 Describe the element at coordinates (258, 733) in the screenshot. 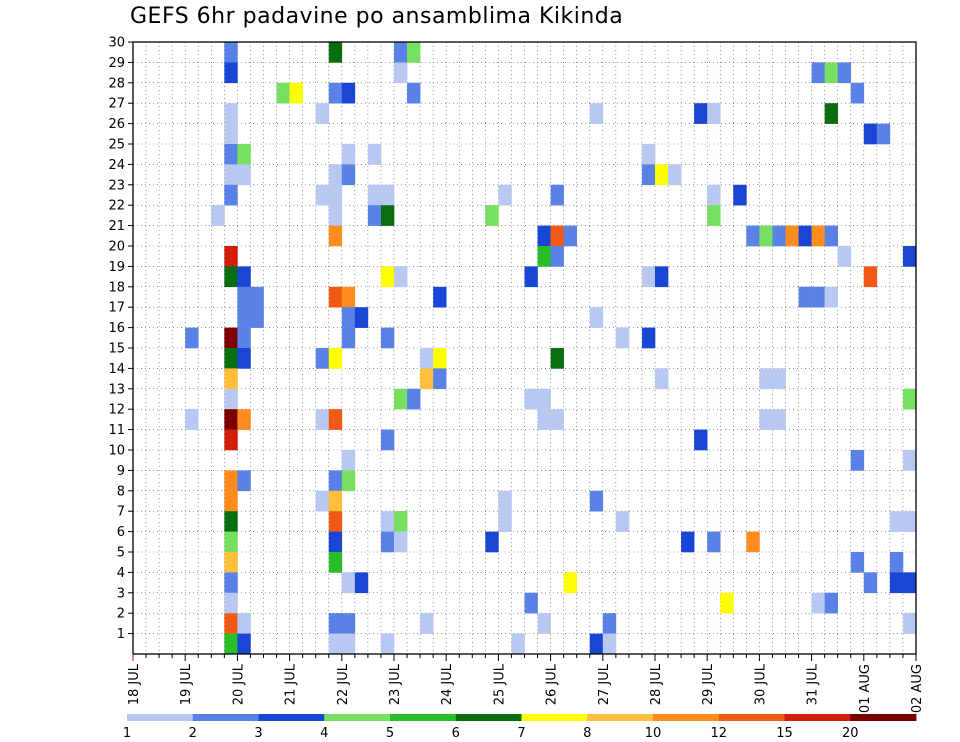

I see `legend-label: 3` at that location.